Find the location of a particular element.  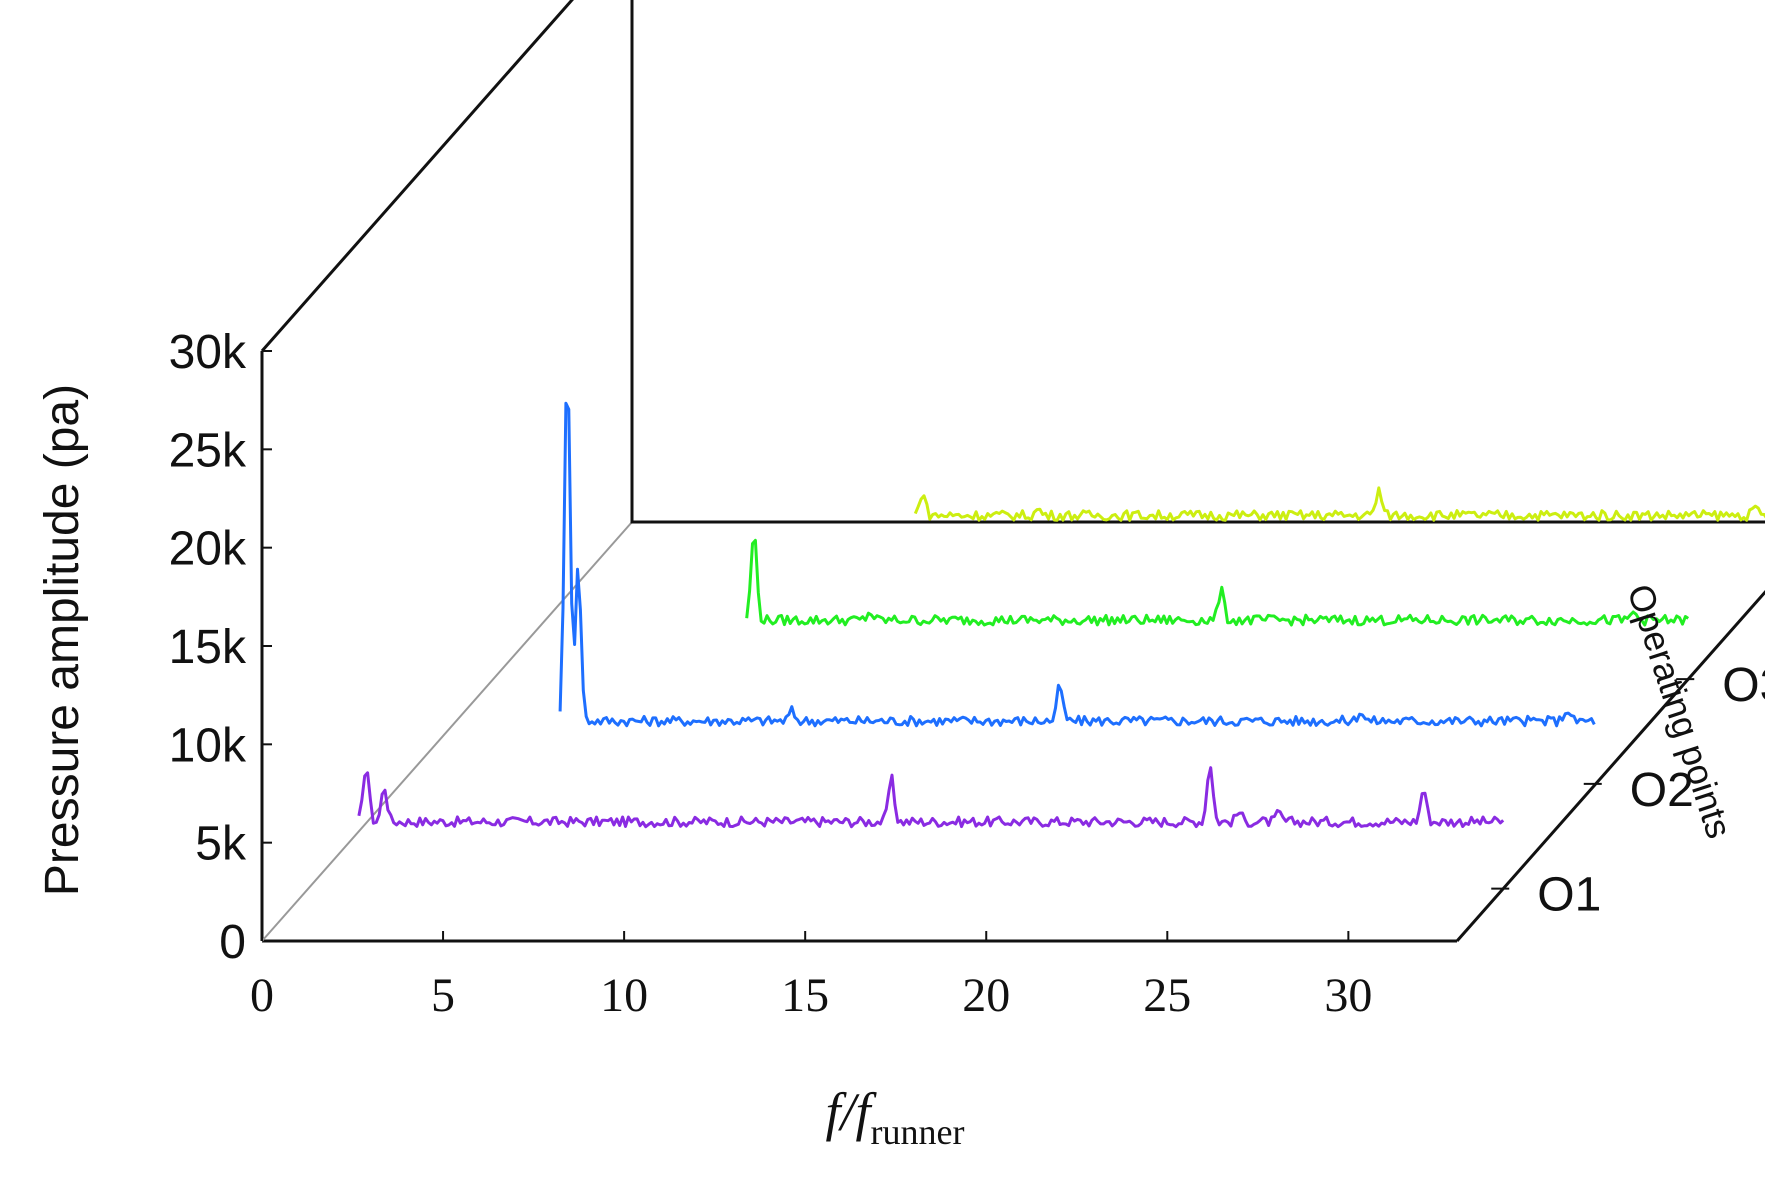

y-tick-label: 0 is located at coordinates (232, 942).